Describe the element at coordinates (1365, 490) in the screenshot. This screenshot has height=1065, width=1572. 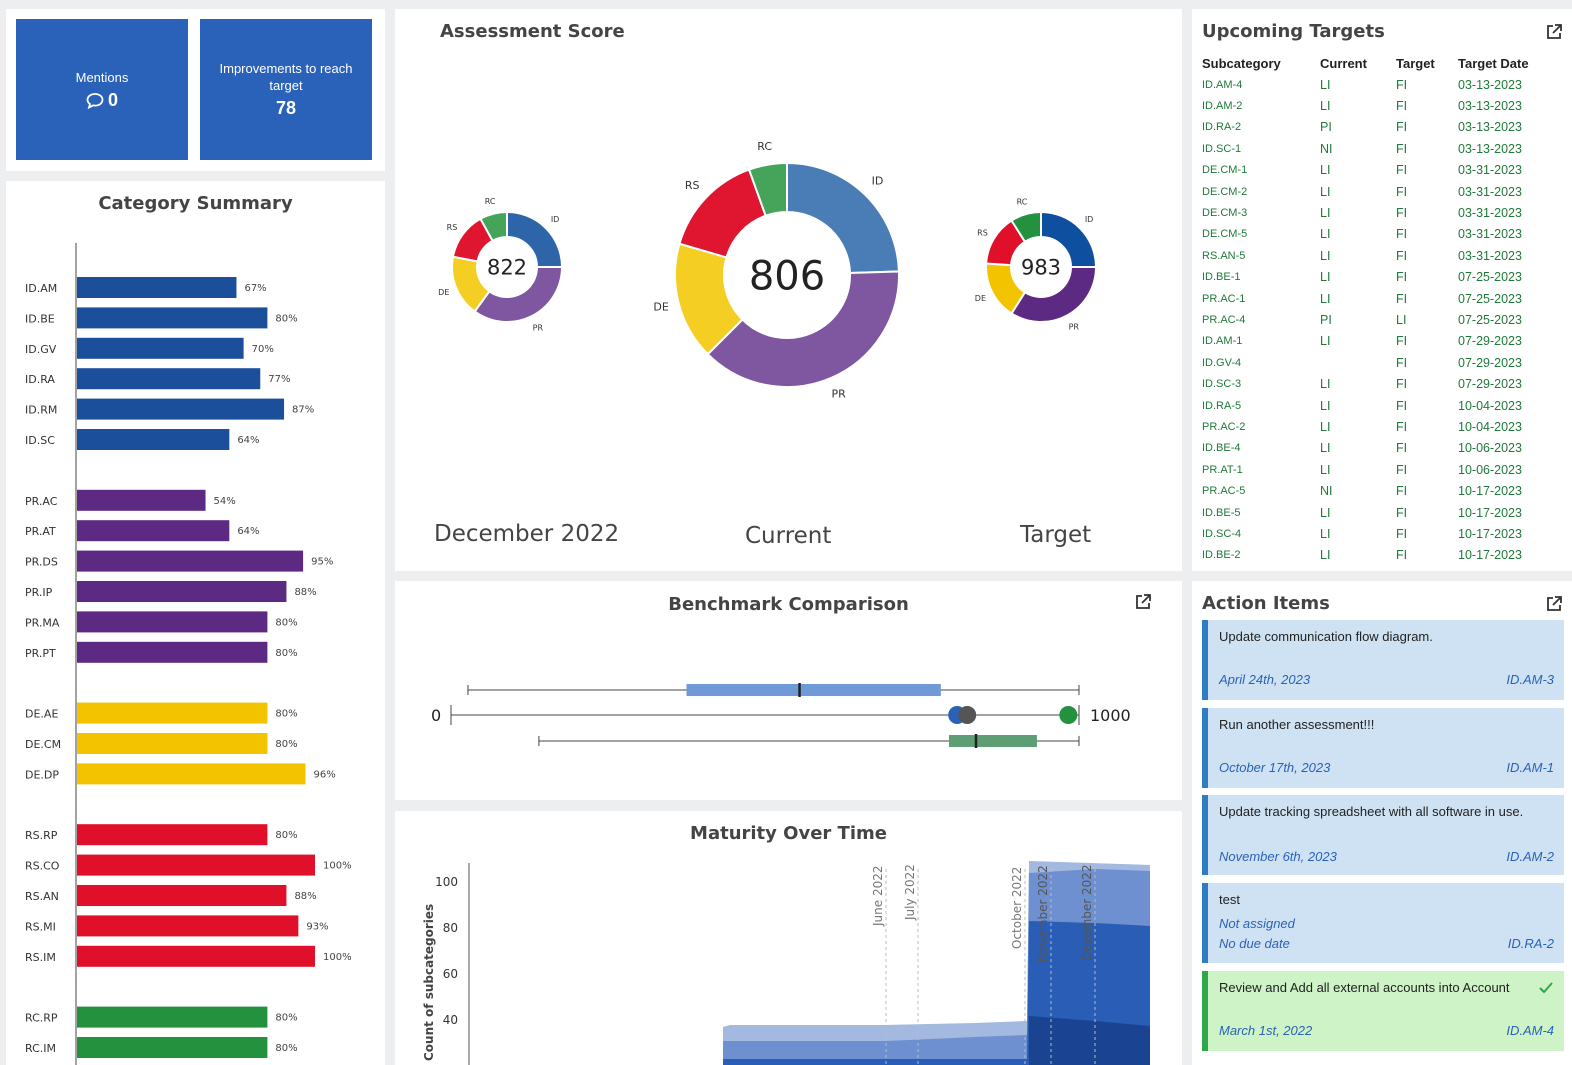
I see `table-row: PR.AC-5 NI FI 10-17-2023` at that location.